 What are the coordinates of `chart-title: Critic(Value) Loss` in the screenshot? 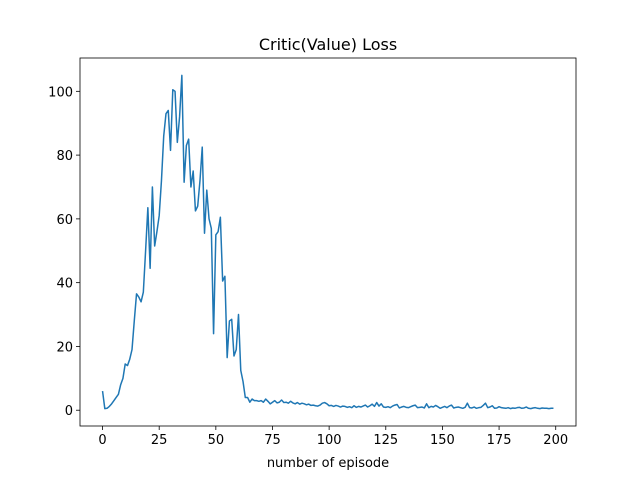 It's located at (328, 44).